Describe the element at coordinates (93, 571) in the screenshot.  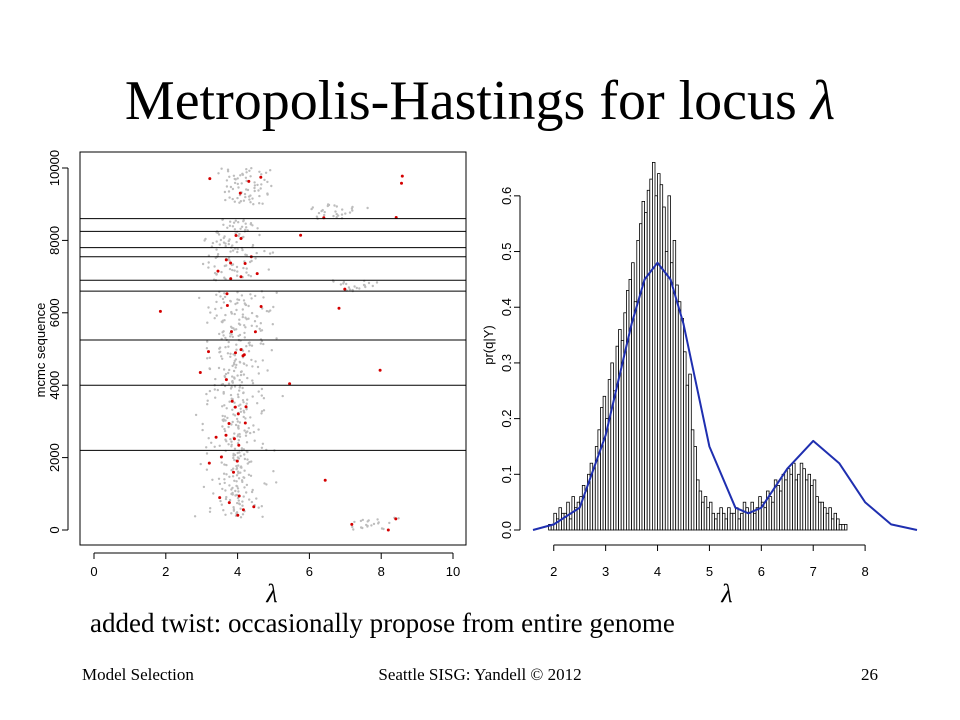
I see `trace-x-tick-label: 0` at that location.